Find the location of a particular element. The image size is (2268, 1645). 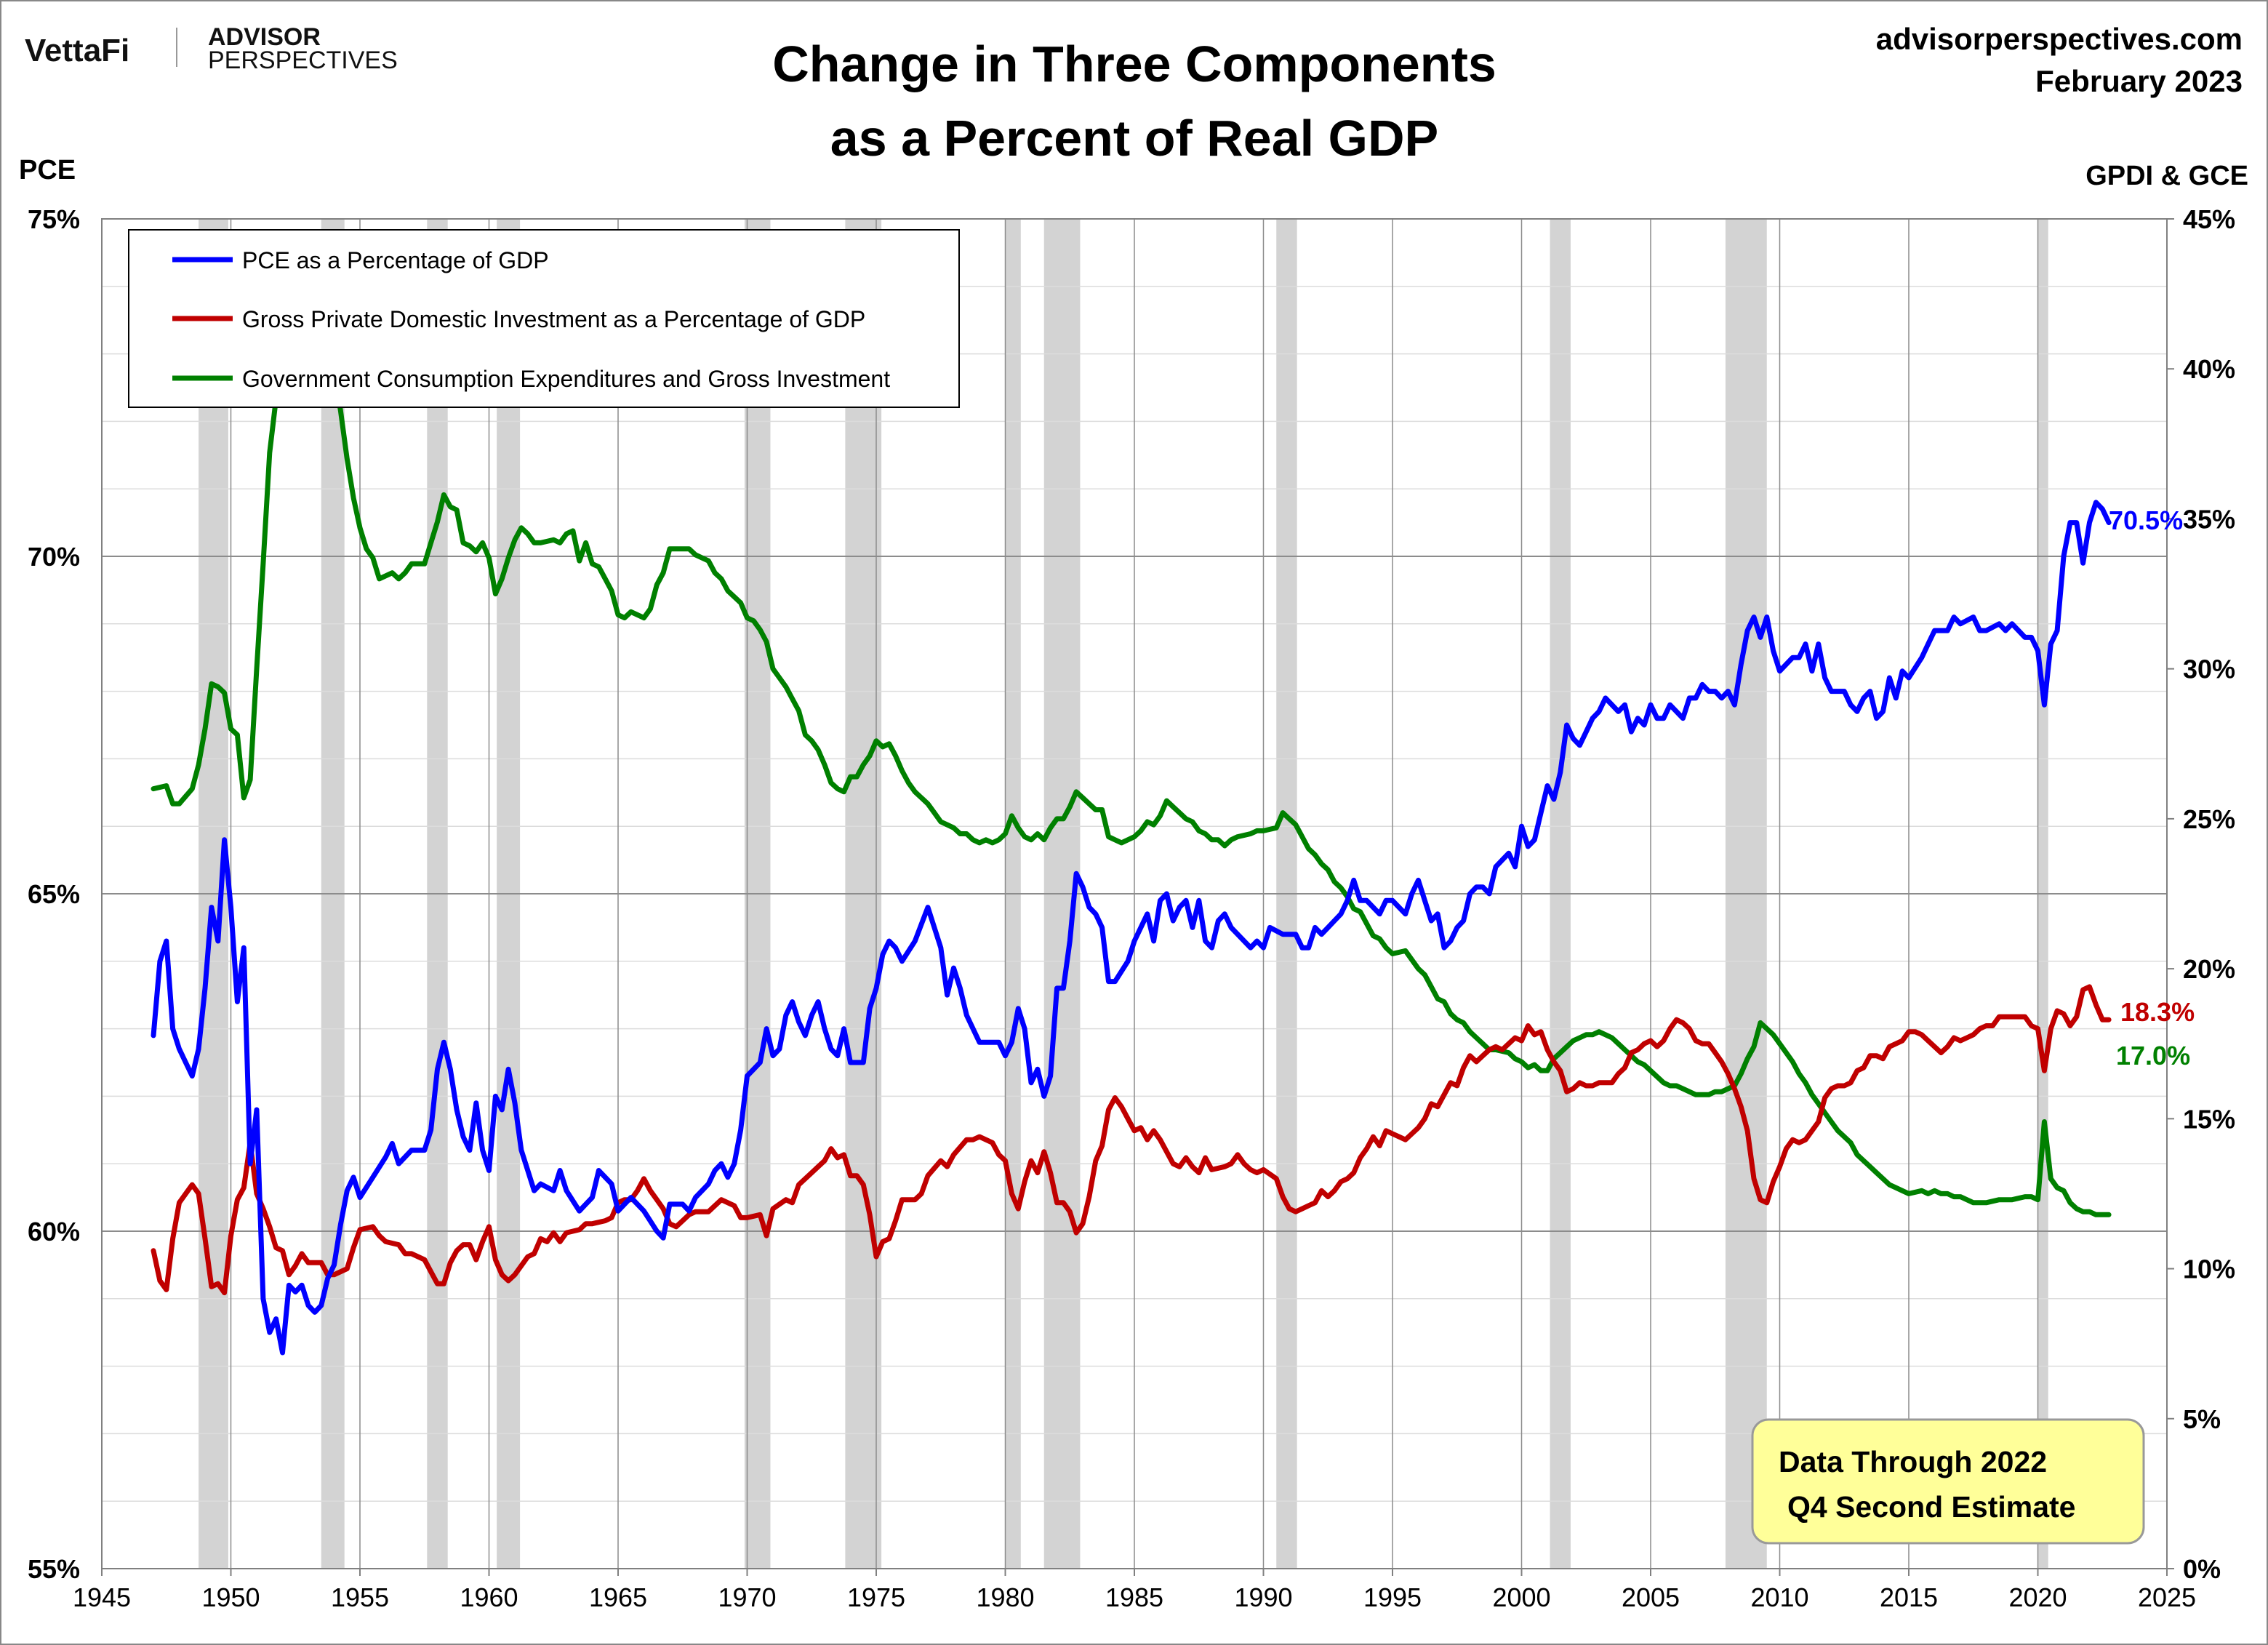

x-tick-label: 2020 is located at coordinates (2037, 1597).